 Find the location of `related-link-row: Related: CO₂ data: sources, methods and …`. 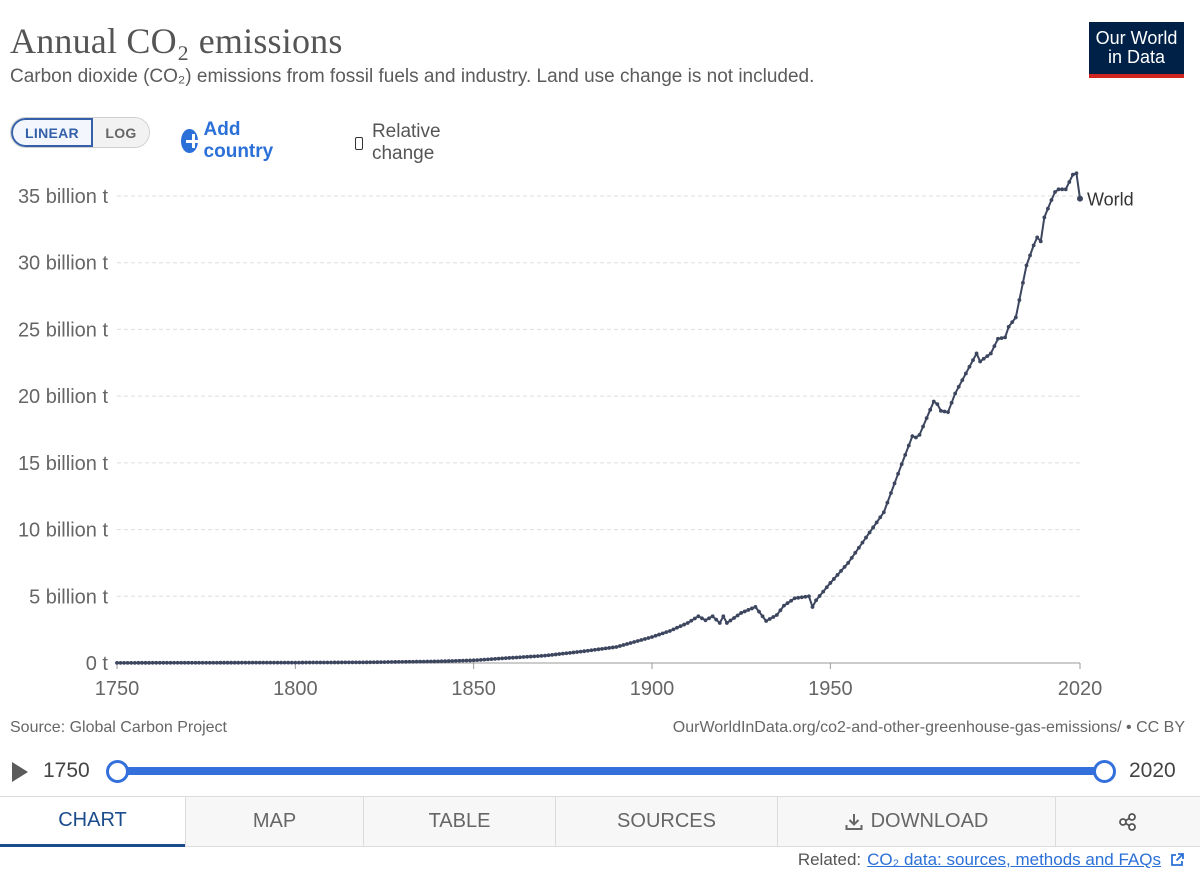

related-link-row: Related: CO₂ data: sources, methods and … is located at coordinates (991, 860).